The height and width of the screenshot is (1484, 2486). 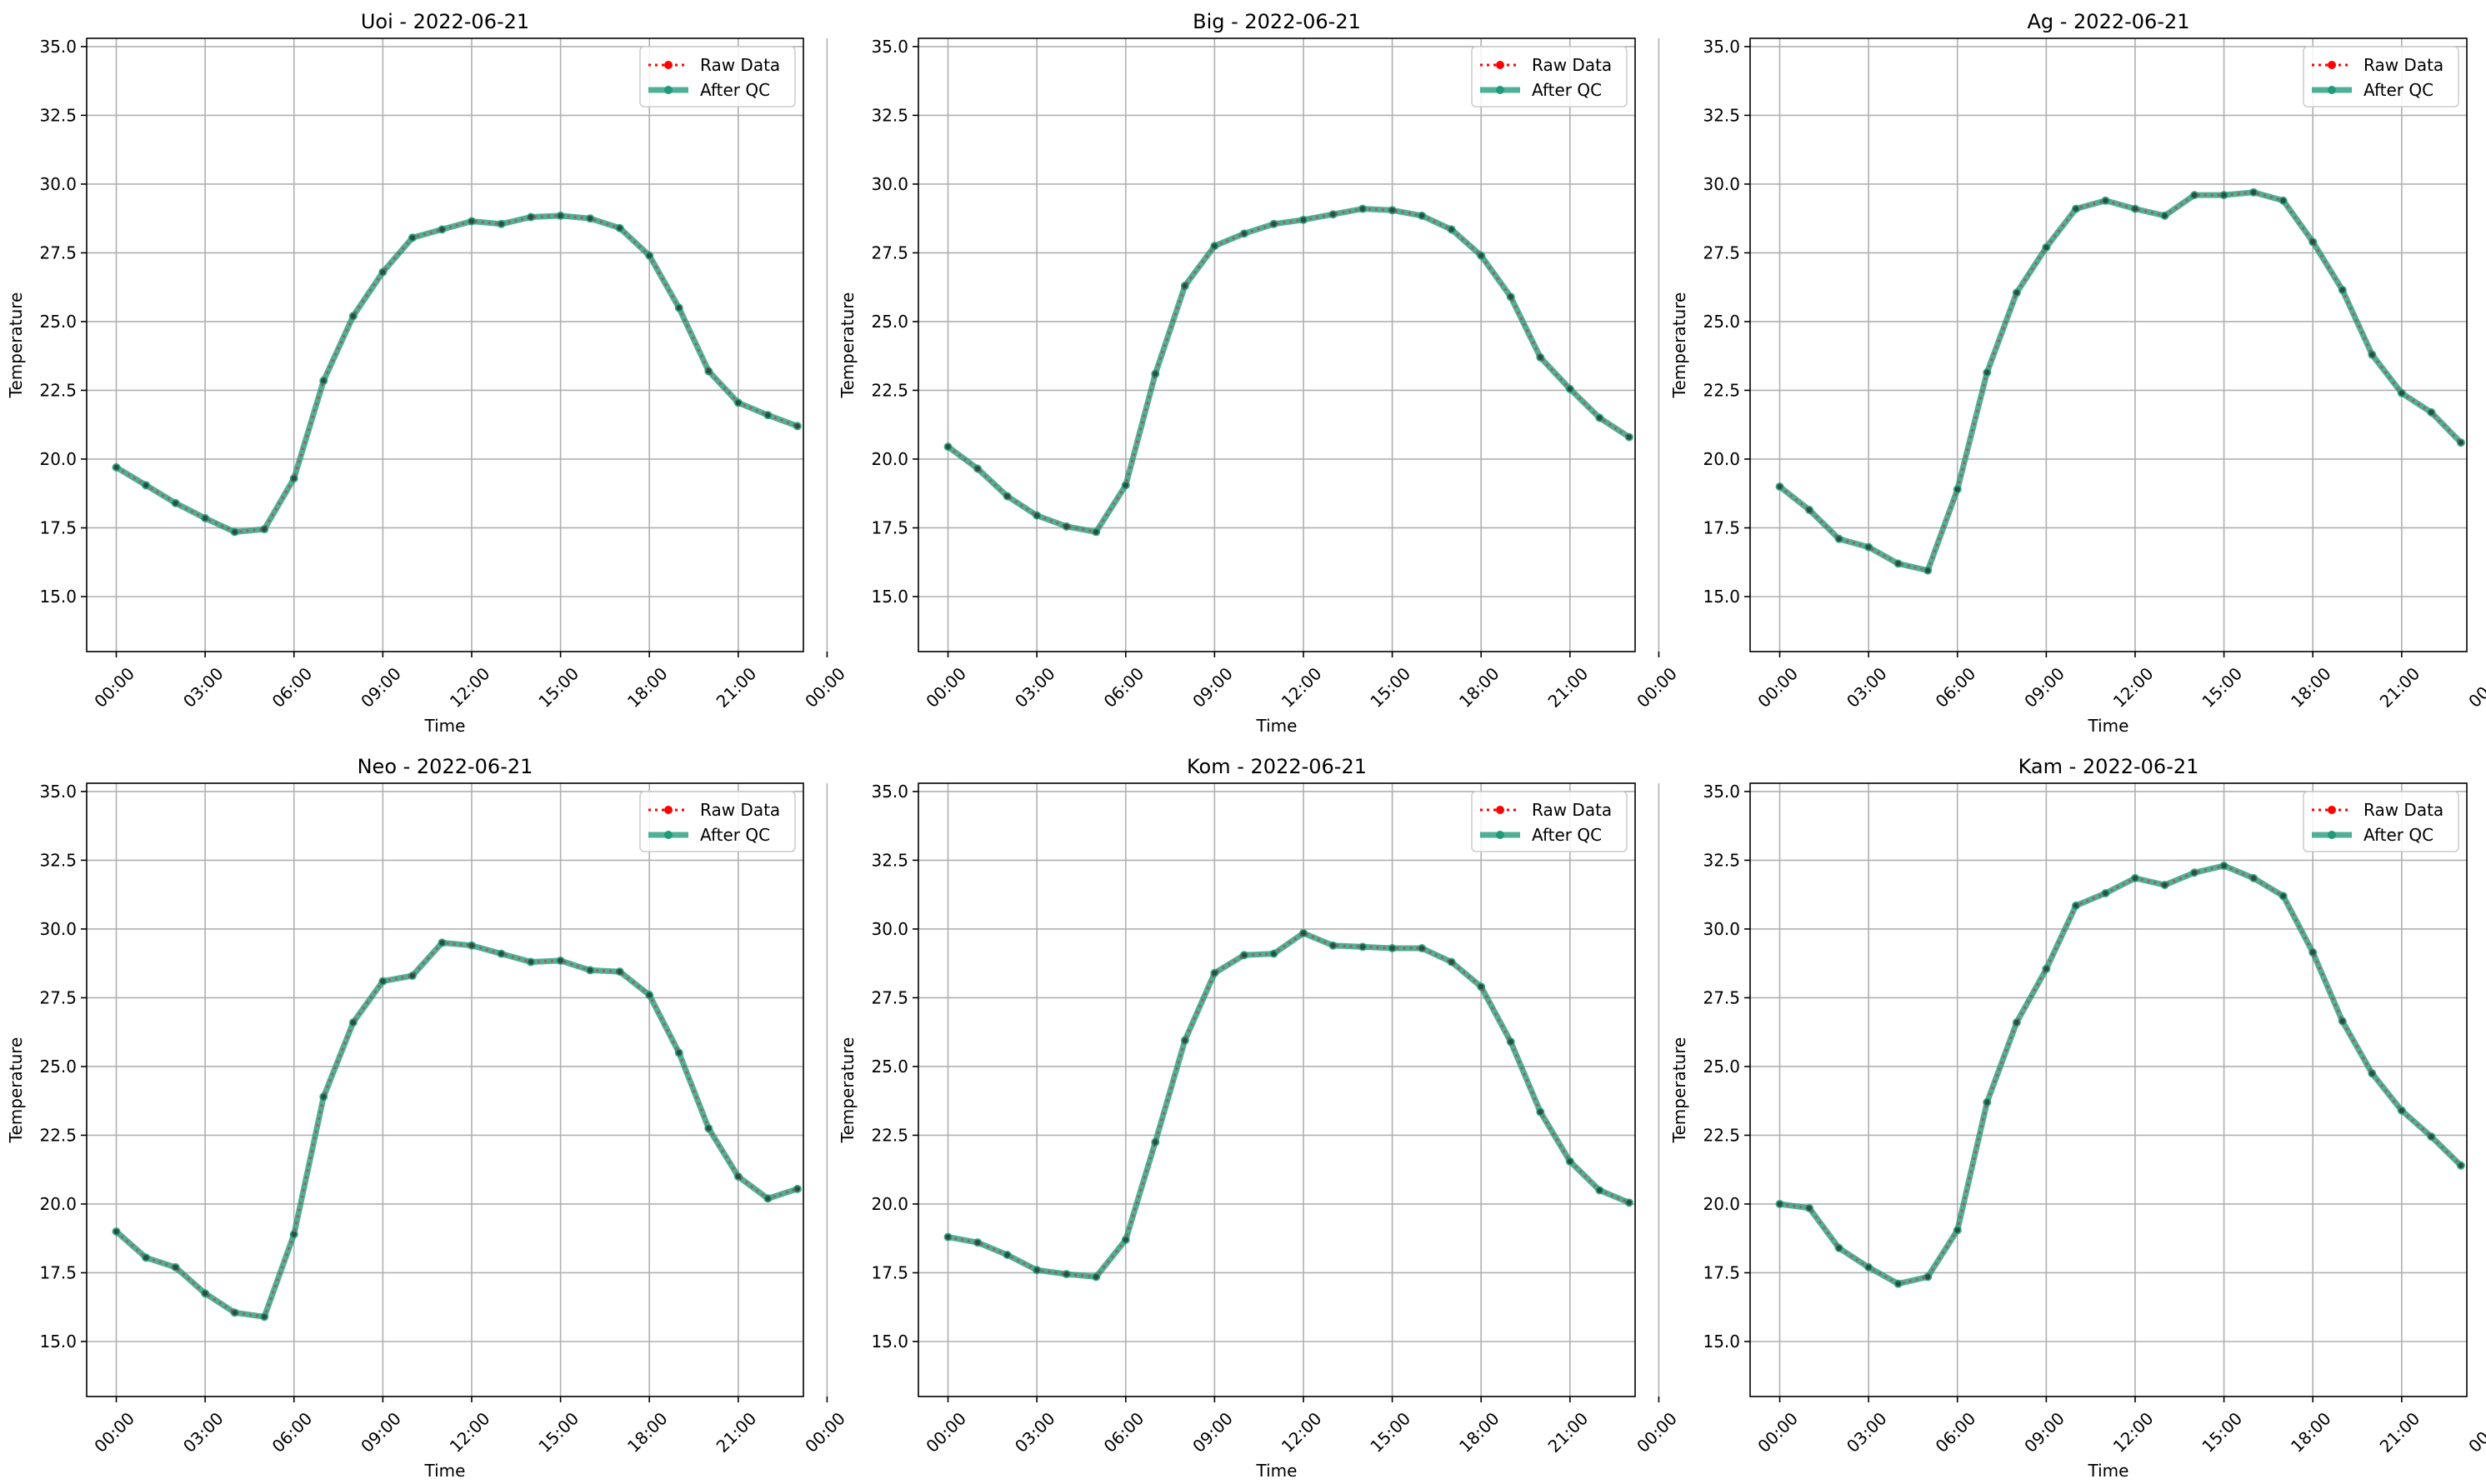 I want to click on x-tick-label: 09:00, so click(x=1212, y=687).